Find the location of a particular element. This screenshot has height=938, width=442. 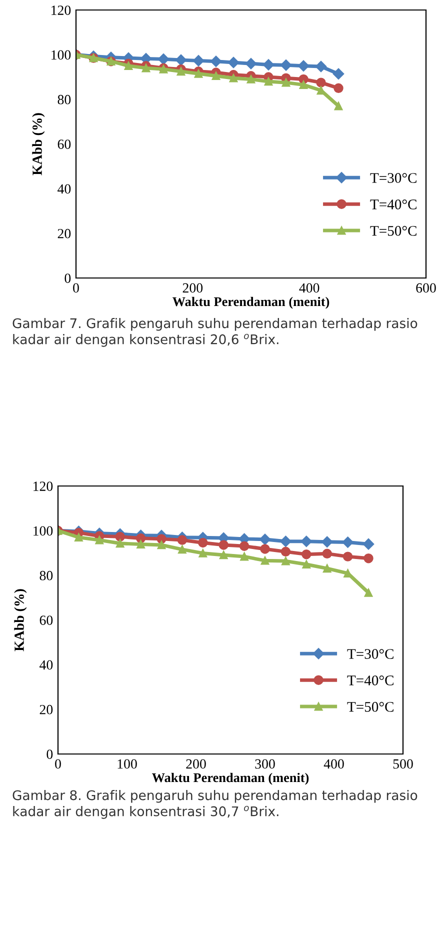

x-tick-label: 100 is located at coordinates (127, 764).